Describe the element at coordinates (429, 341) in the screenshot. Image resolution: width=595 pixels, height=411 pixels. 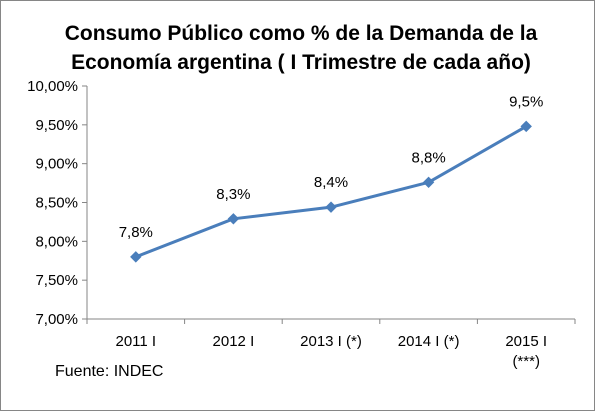
I see `x-tick-label: 2014 I (*)` at that location.